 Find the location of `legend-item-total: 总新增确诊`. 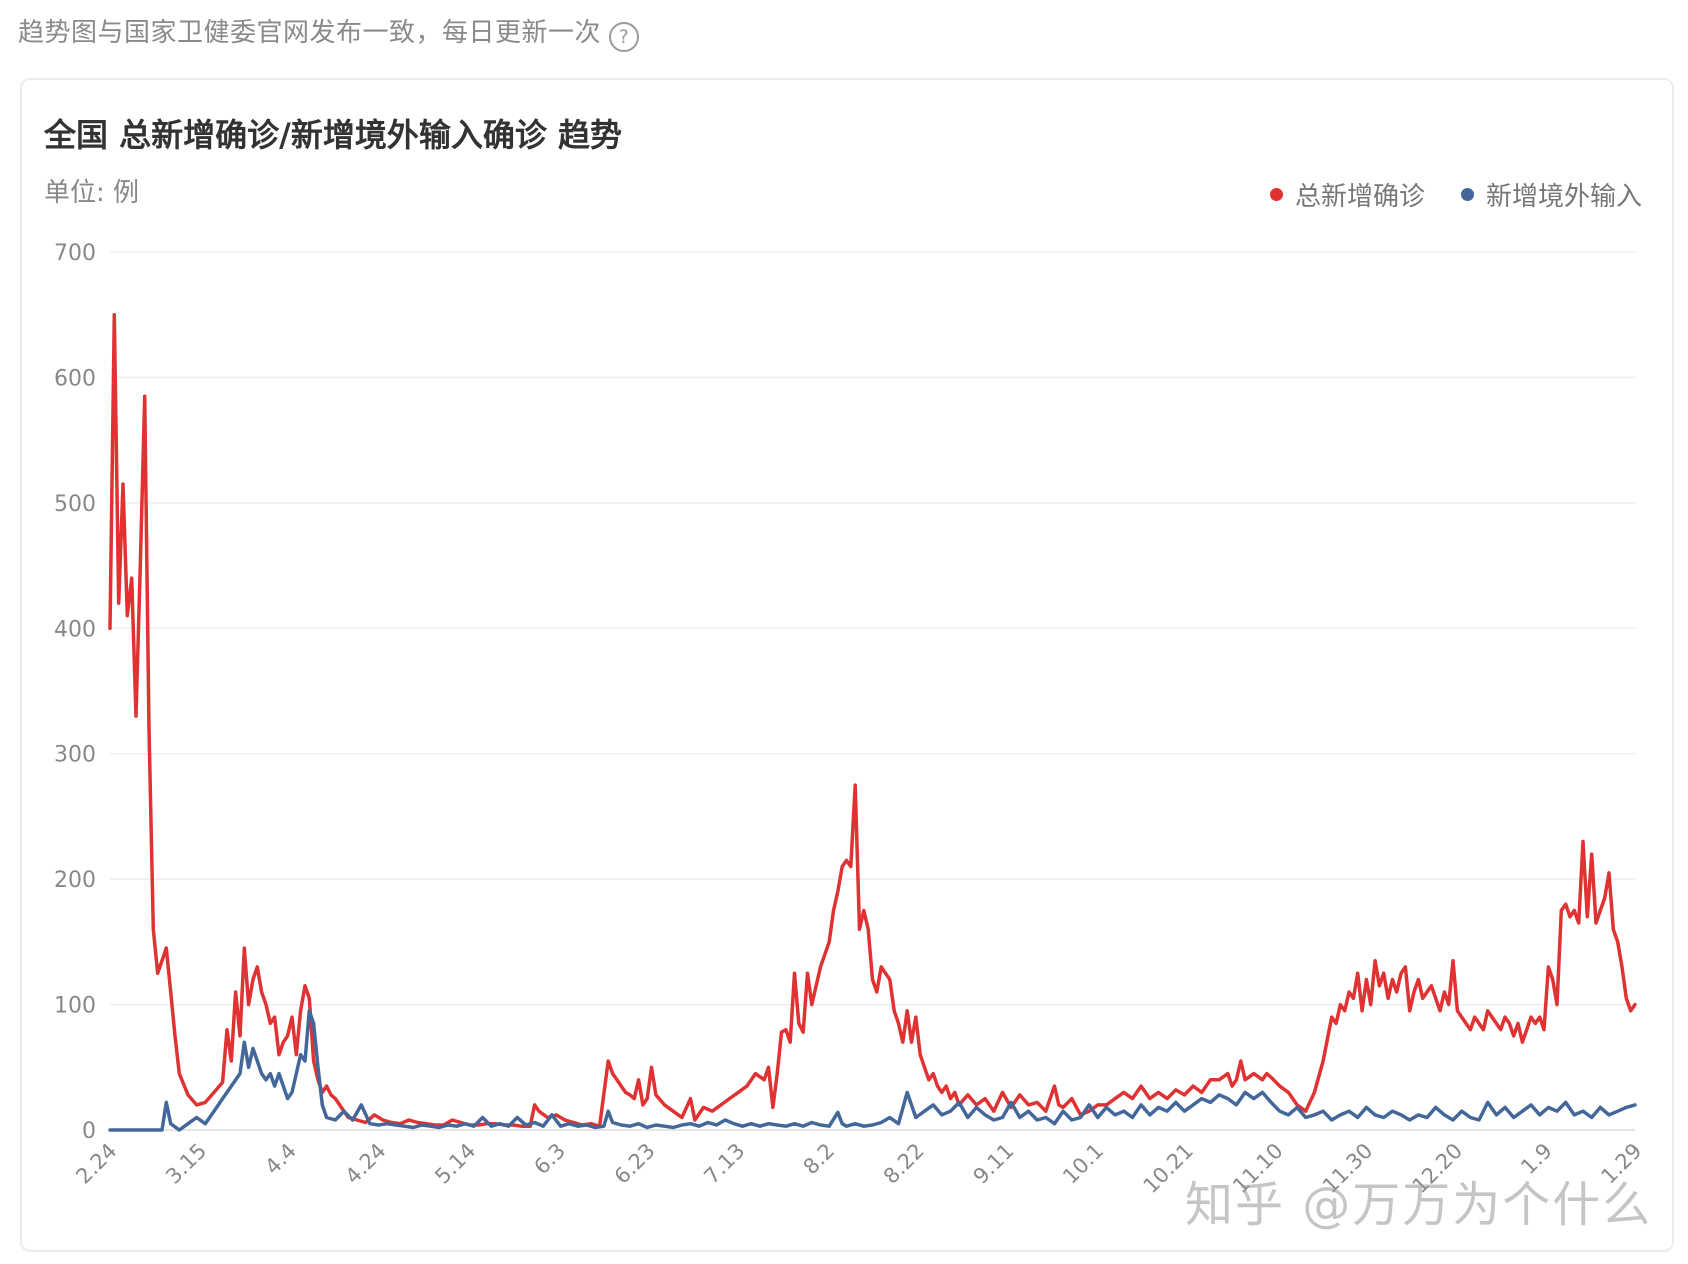

legend-item-total: 总新增确诊 is located at coordinates (1347, 194).